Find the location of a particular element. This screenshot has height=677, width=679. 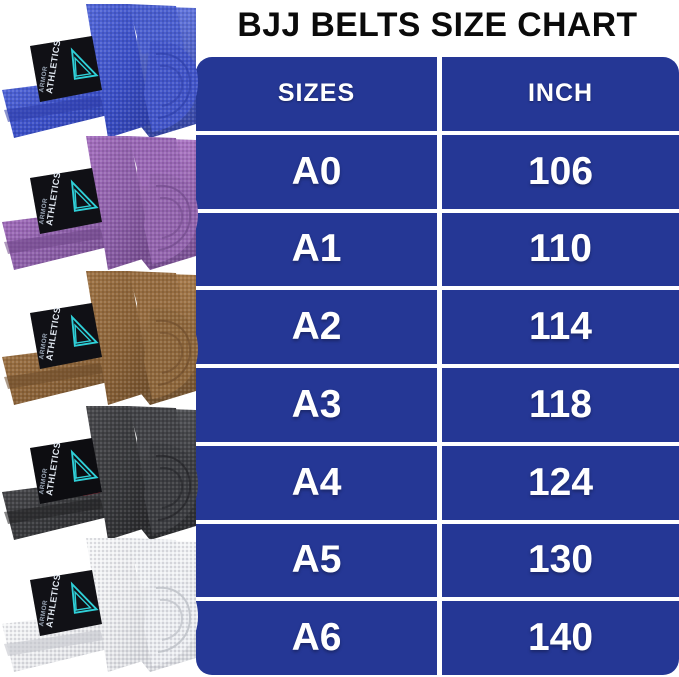

brown-belt-image: ATHLETICS ARMOR is located at coordinates (100, 336).